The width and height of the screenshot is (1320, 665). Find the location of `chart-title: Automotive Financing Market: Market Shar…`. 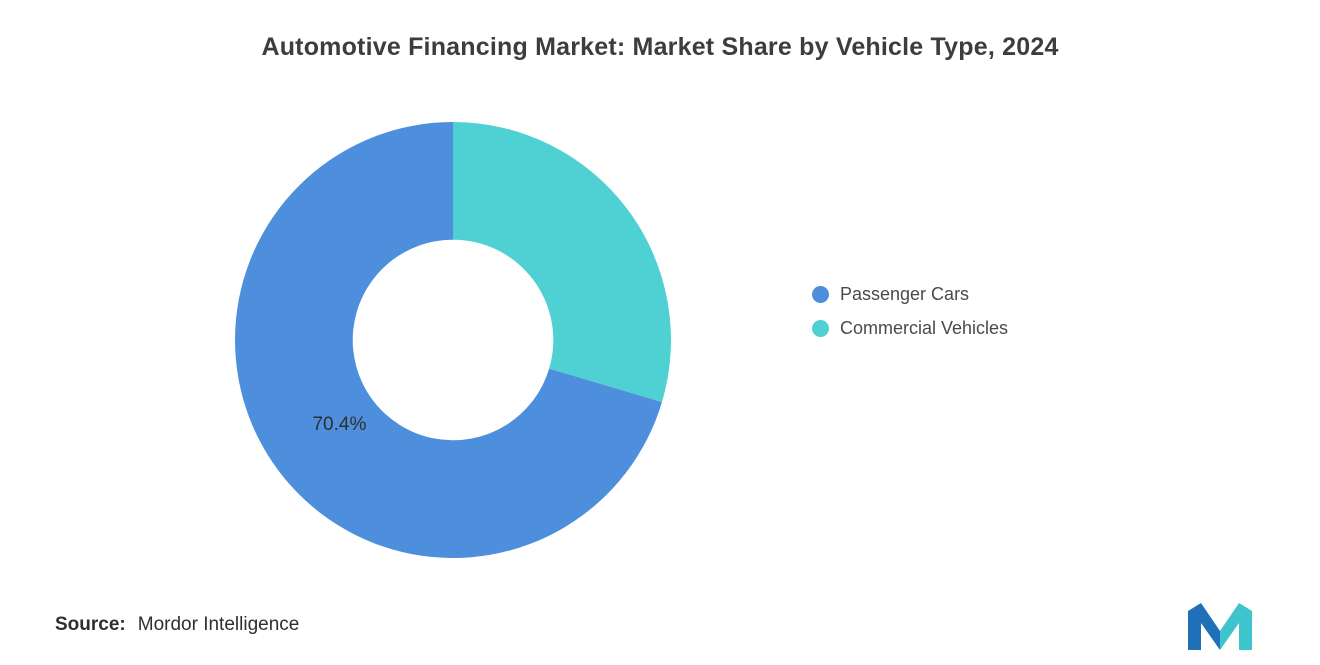

chart-title: Automotive Financing Market: Market Shar… is located at coordinates (660, 47).